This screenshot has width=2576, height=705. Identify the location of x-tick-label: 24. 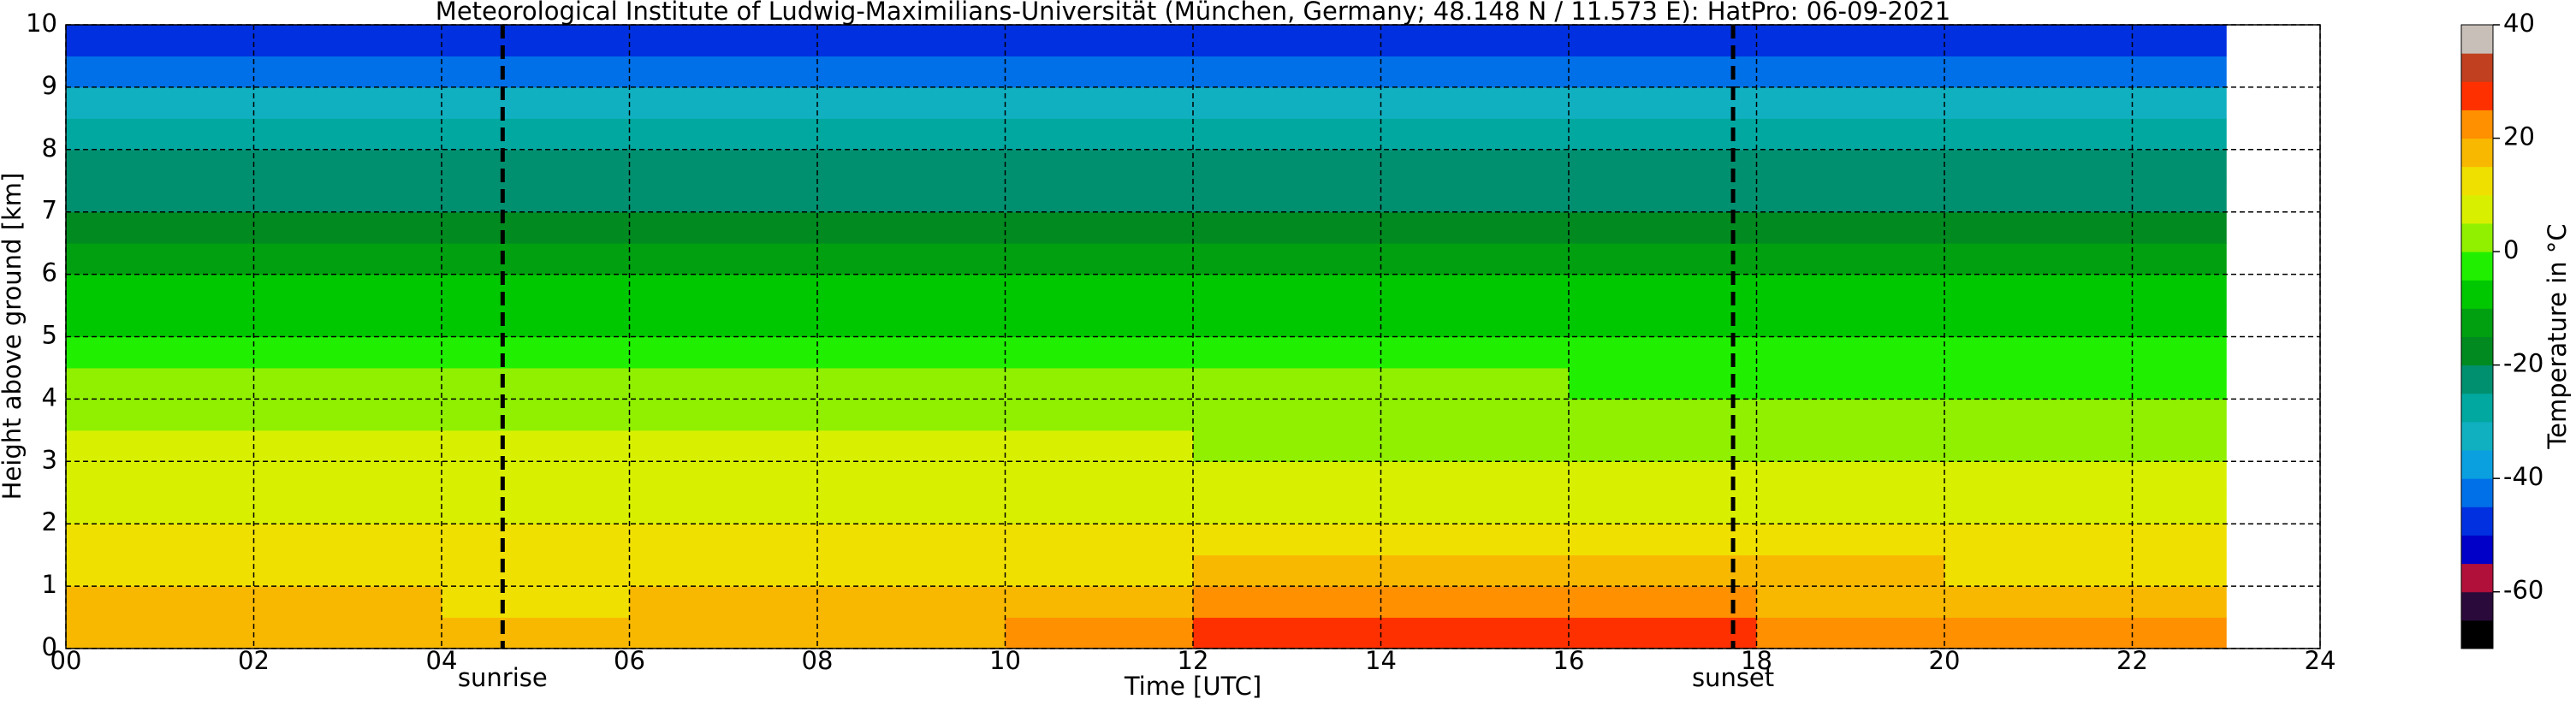
(2320, 660).